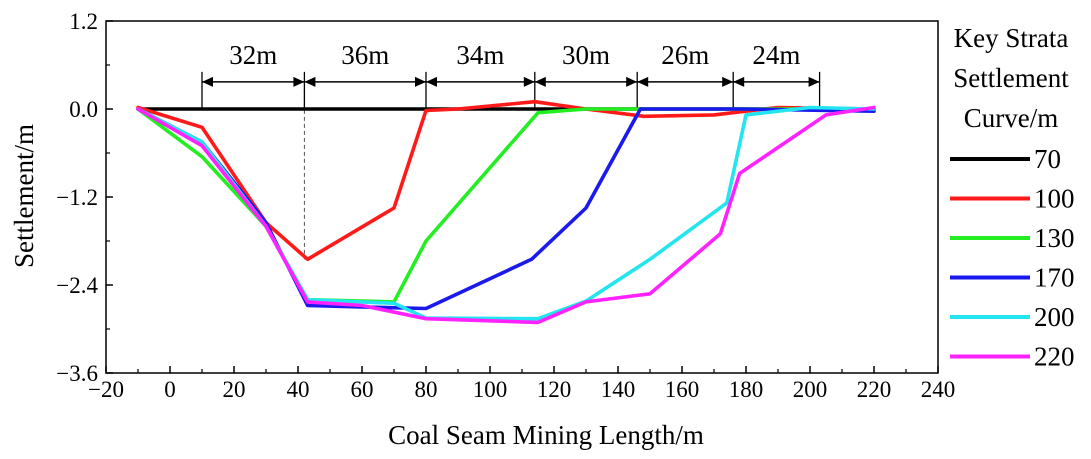 This screenshot has width=1091, height=459. I want to click on x-tick-label: 0, so click(170, 389).